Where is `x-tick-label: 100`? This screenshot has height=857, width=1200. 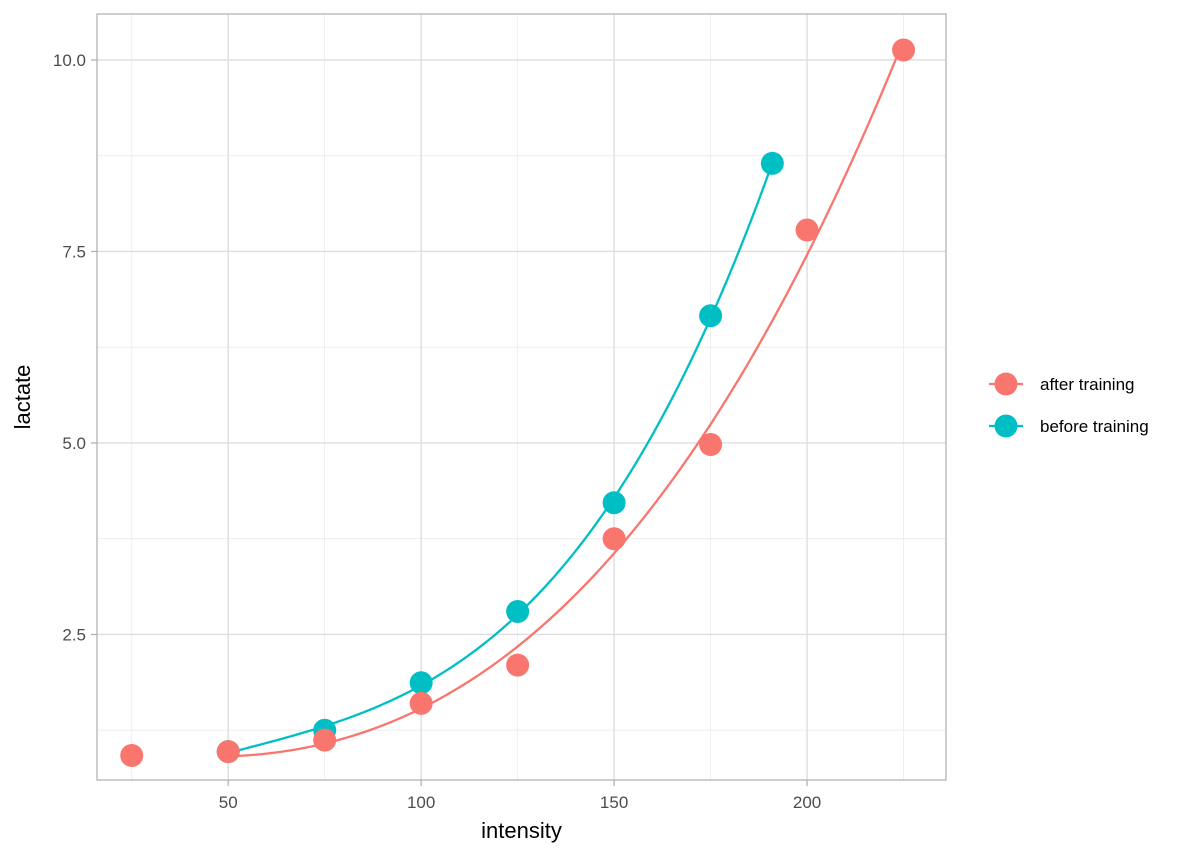
x-tick-label: 100 is located at coordinates (421, 802).